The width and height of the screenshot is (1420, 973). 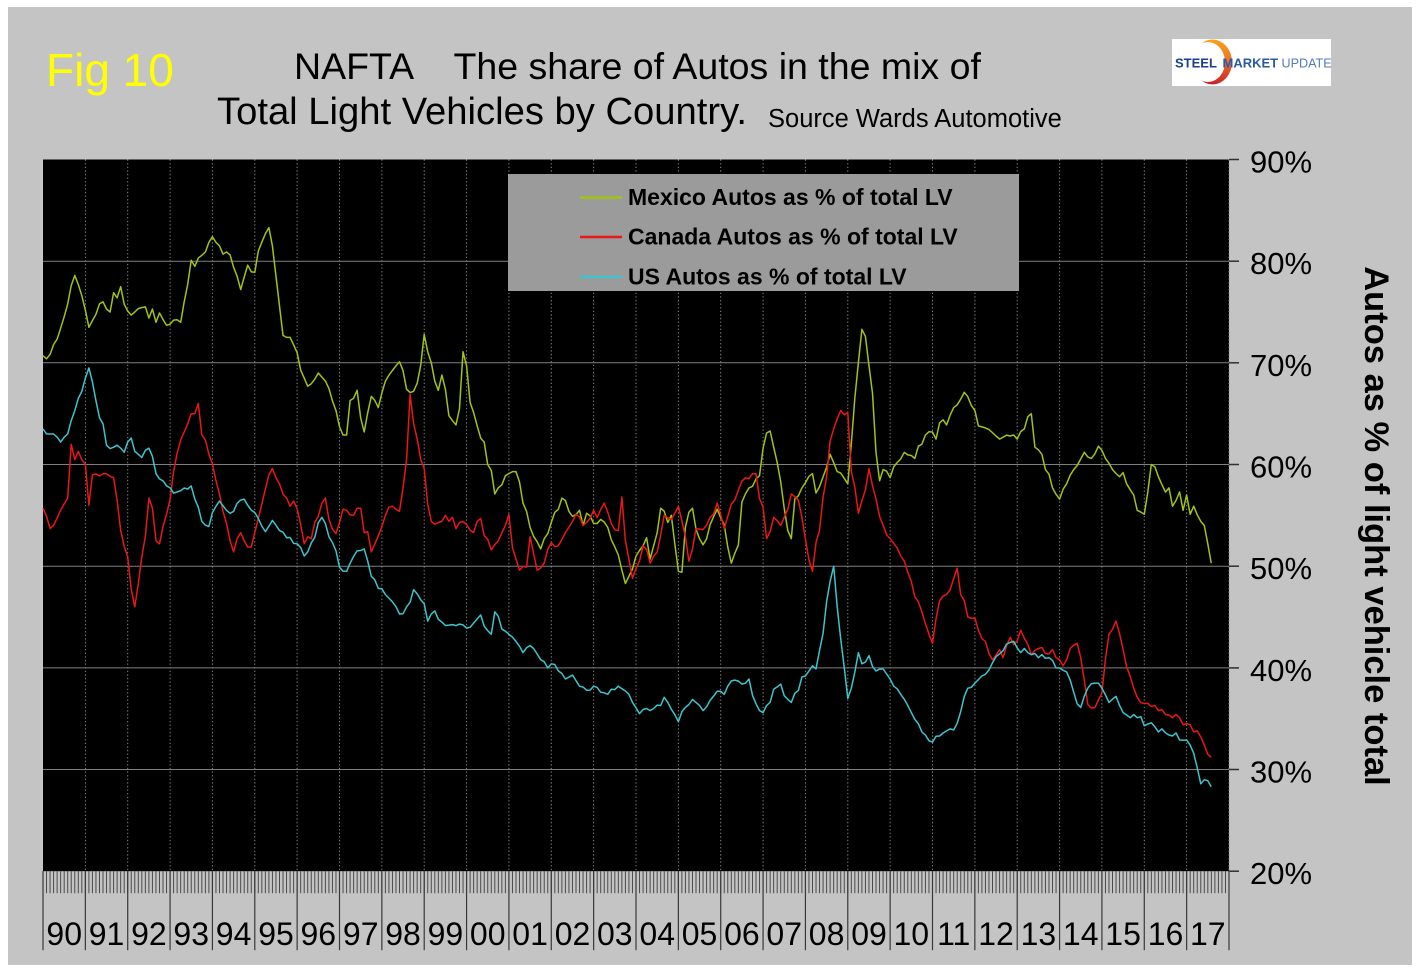 I want to click on svg-text: 17, so click(x=1208, y=934).